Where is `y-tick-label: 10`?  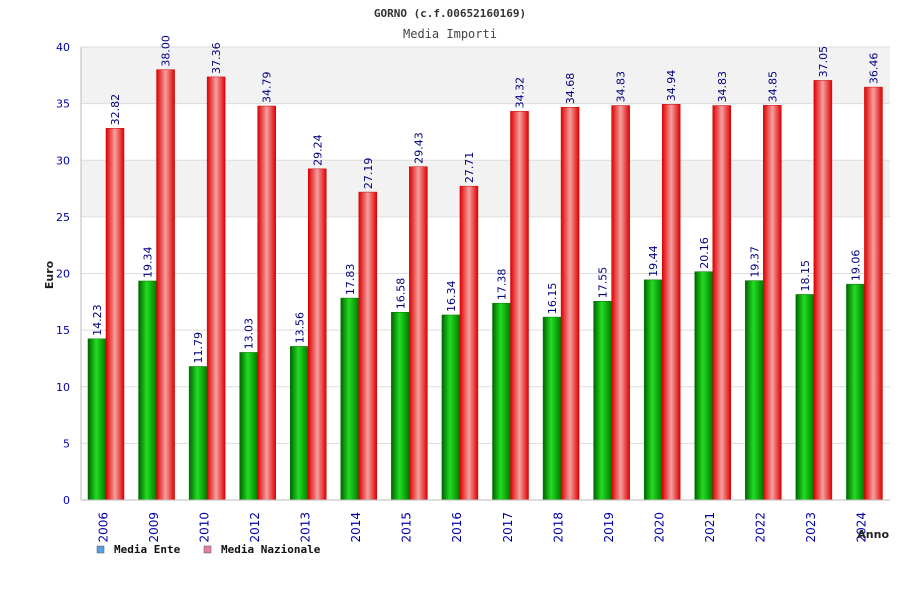 y-tick-label: 10 is located at coordinates (63, 387).